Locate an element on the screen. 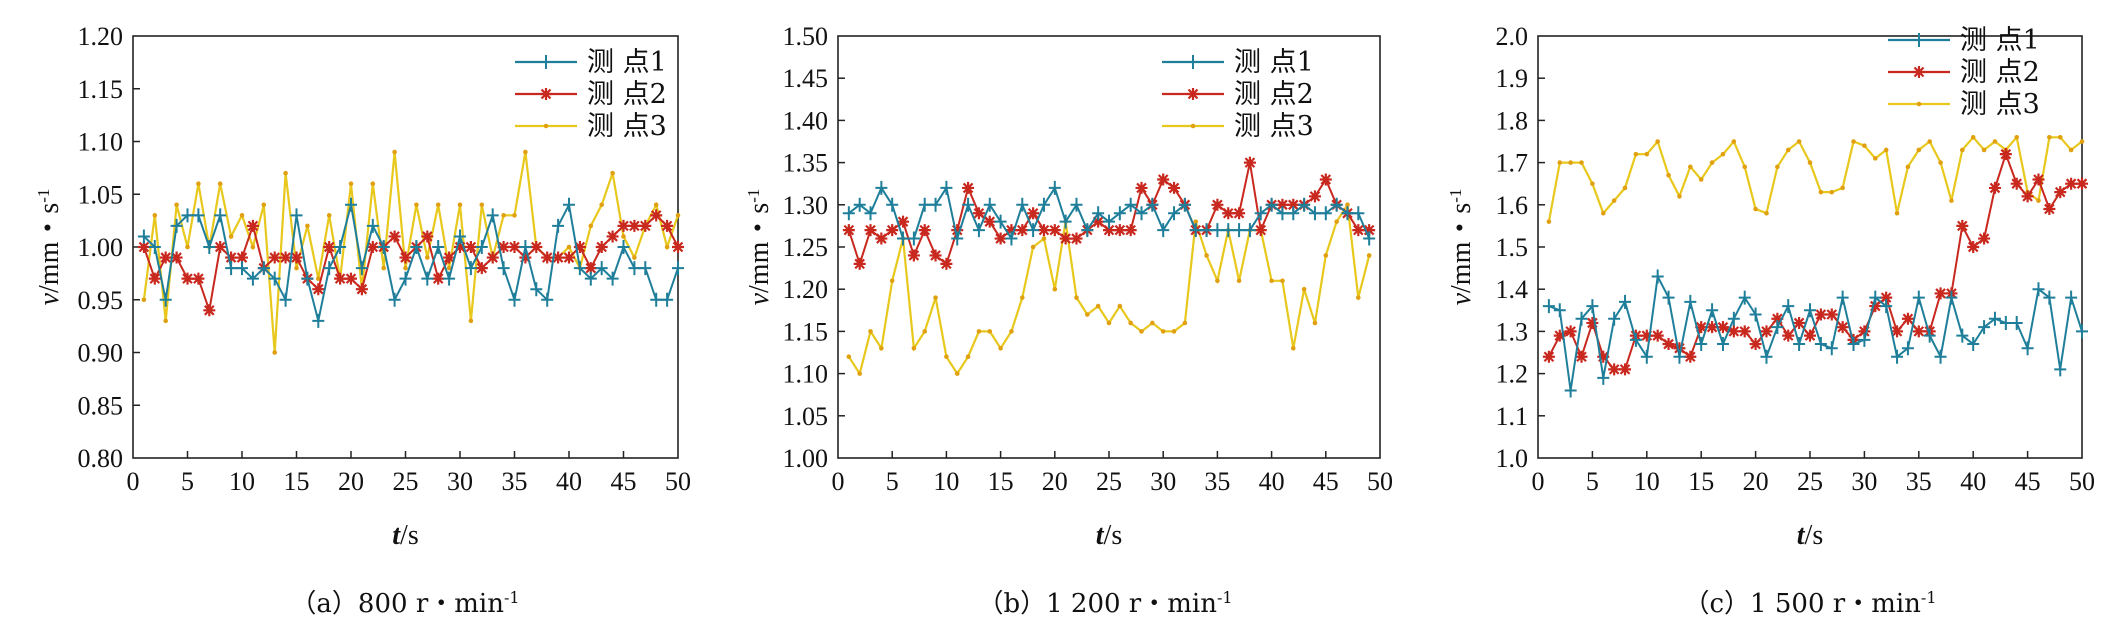  y-tick-label: 1.45 is located at coordinates (806, 78).